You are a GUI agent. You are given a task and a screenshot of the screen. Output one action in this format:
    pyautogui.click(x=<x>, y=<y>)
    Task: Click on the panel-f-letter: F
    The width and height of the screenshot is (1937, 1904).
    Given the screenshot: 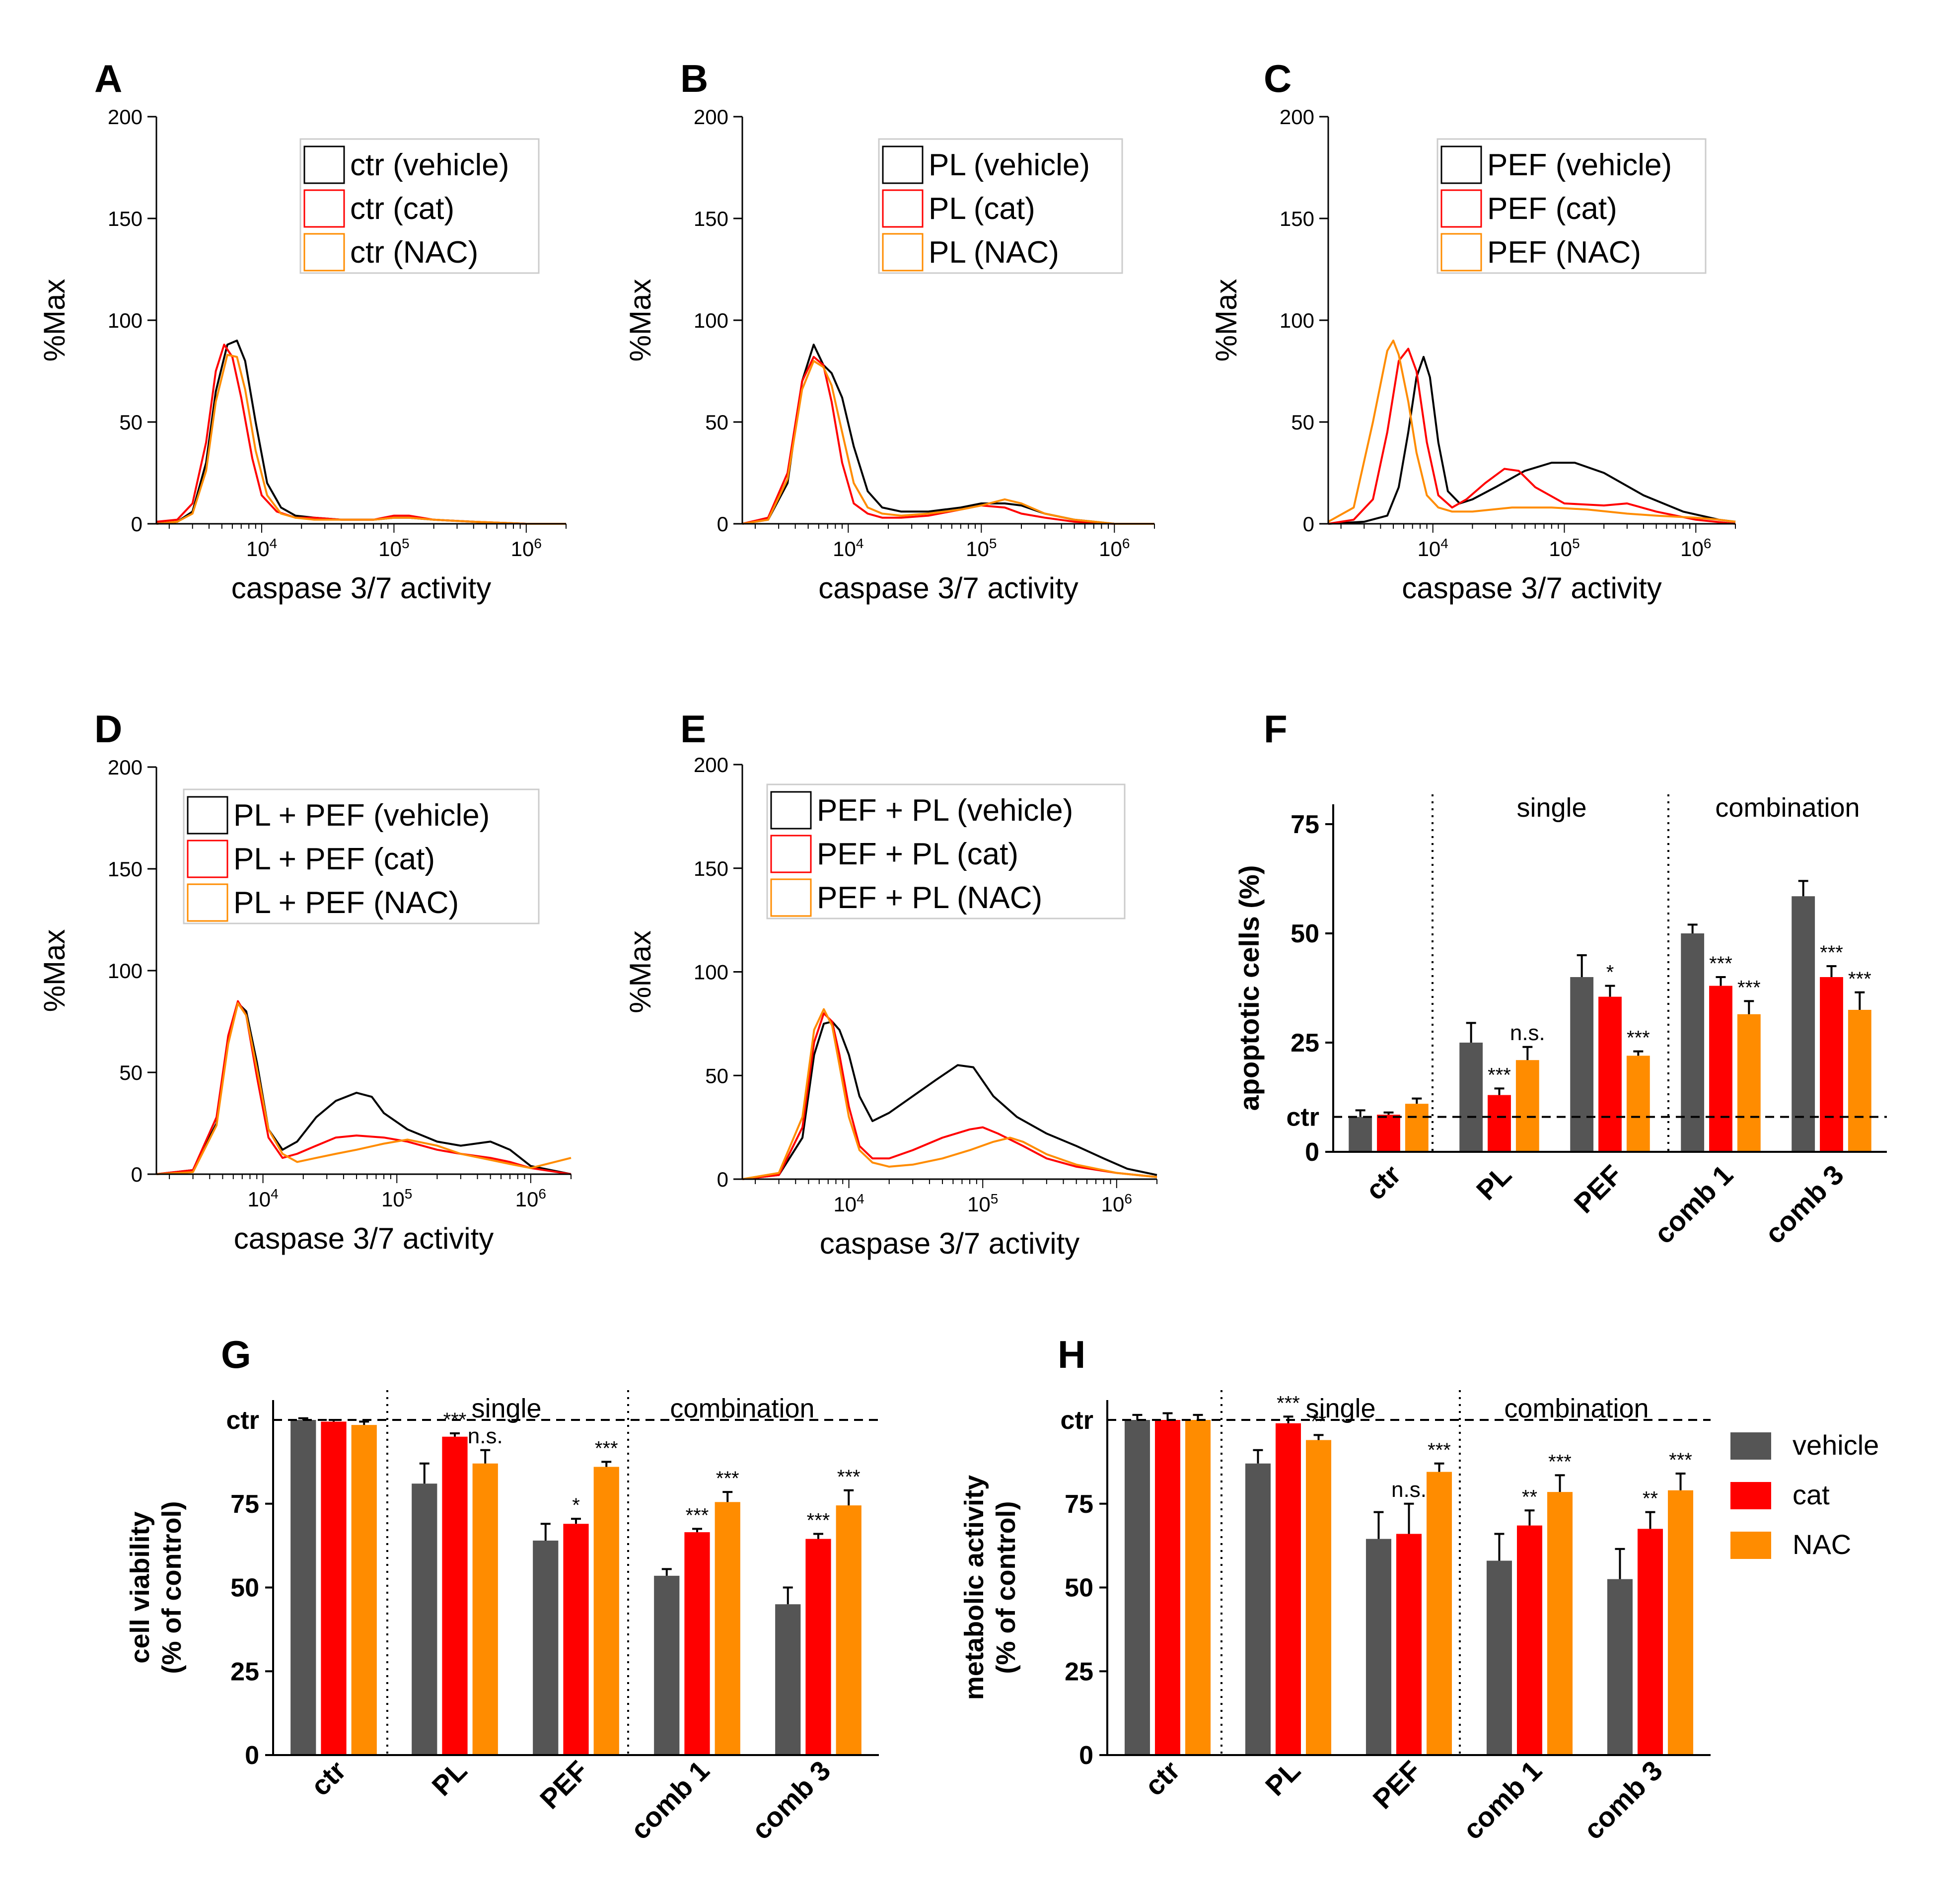 What is the action you would take?
    pyautogui.click(x=1276, y=729)
    